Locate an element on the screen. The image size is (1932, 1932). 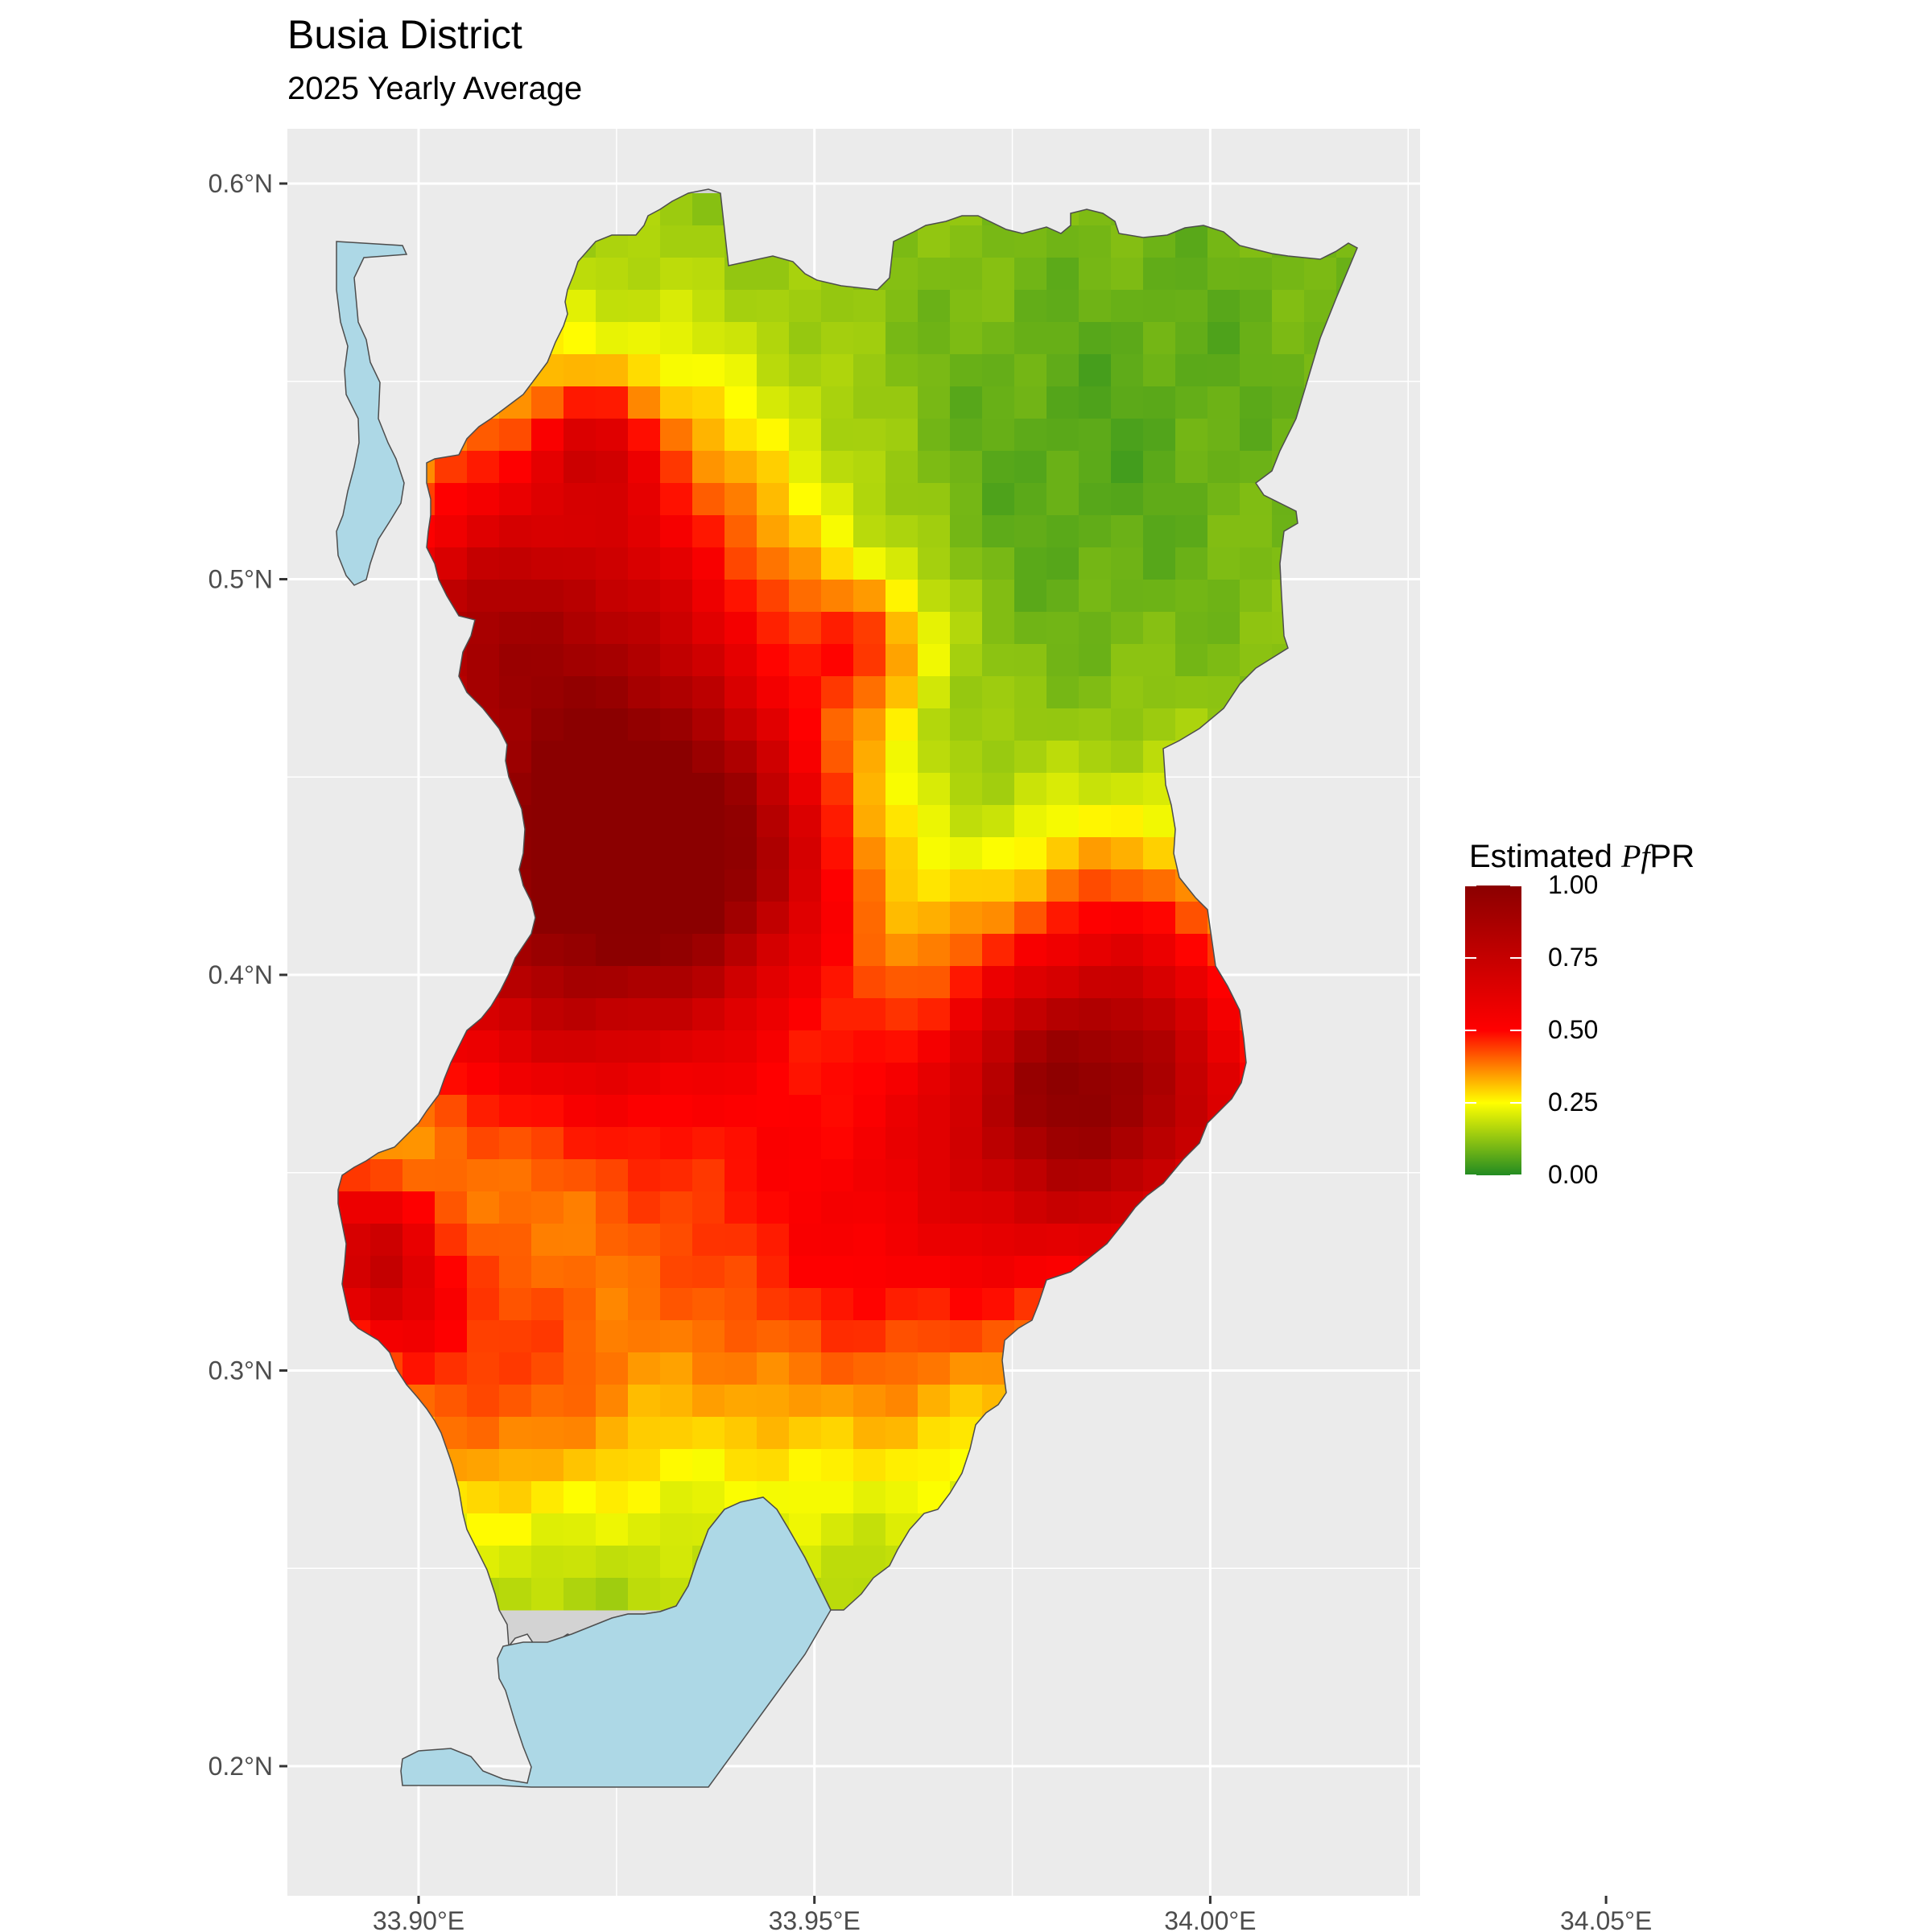
x-tick-label: 33.90°E is located at coordinates (418, 1919).